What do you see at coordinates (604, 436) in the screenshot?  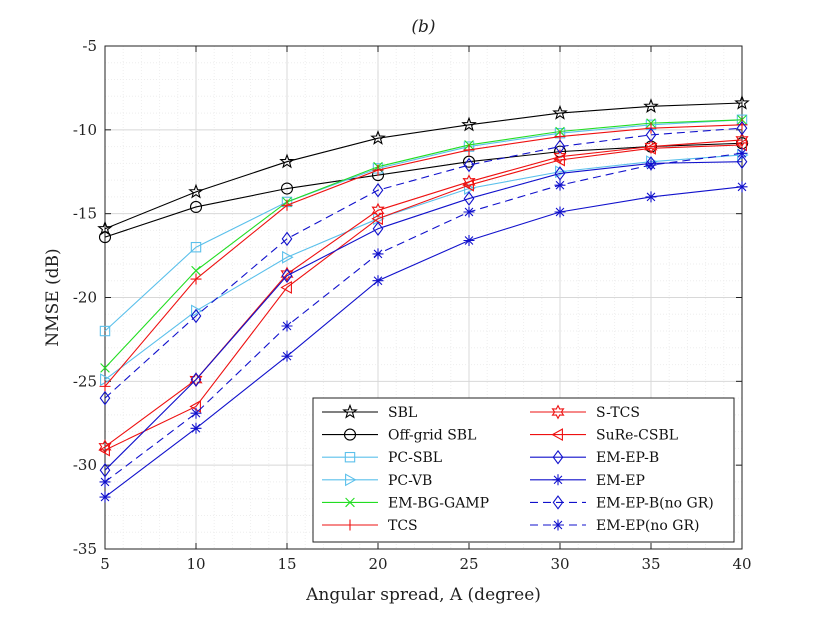 I see `legend-item-sure-csbl: SuRe-CSBL` at bounding box center [604, 436].